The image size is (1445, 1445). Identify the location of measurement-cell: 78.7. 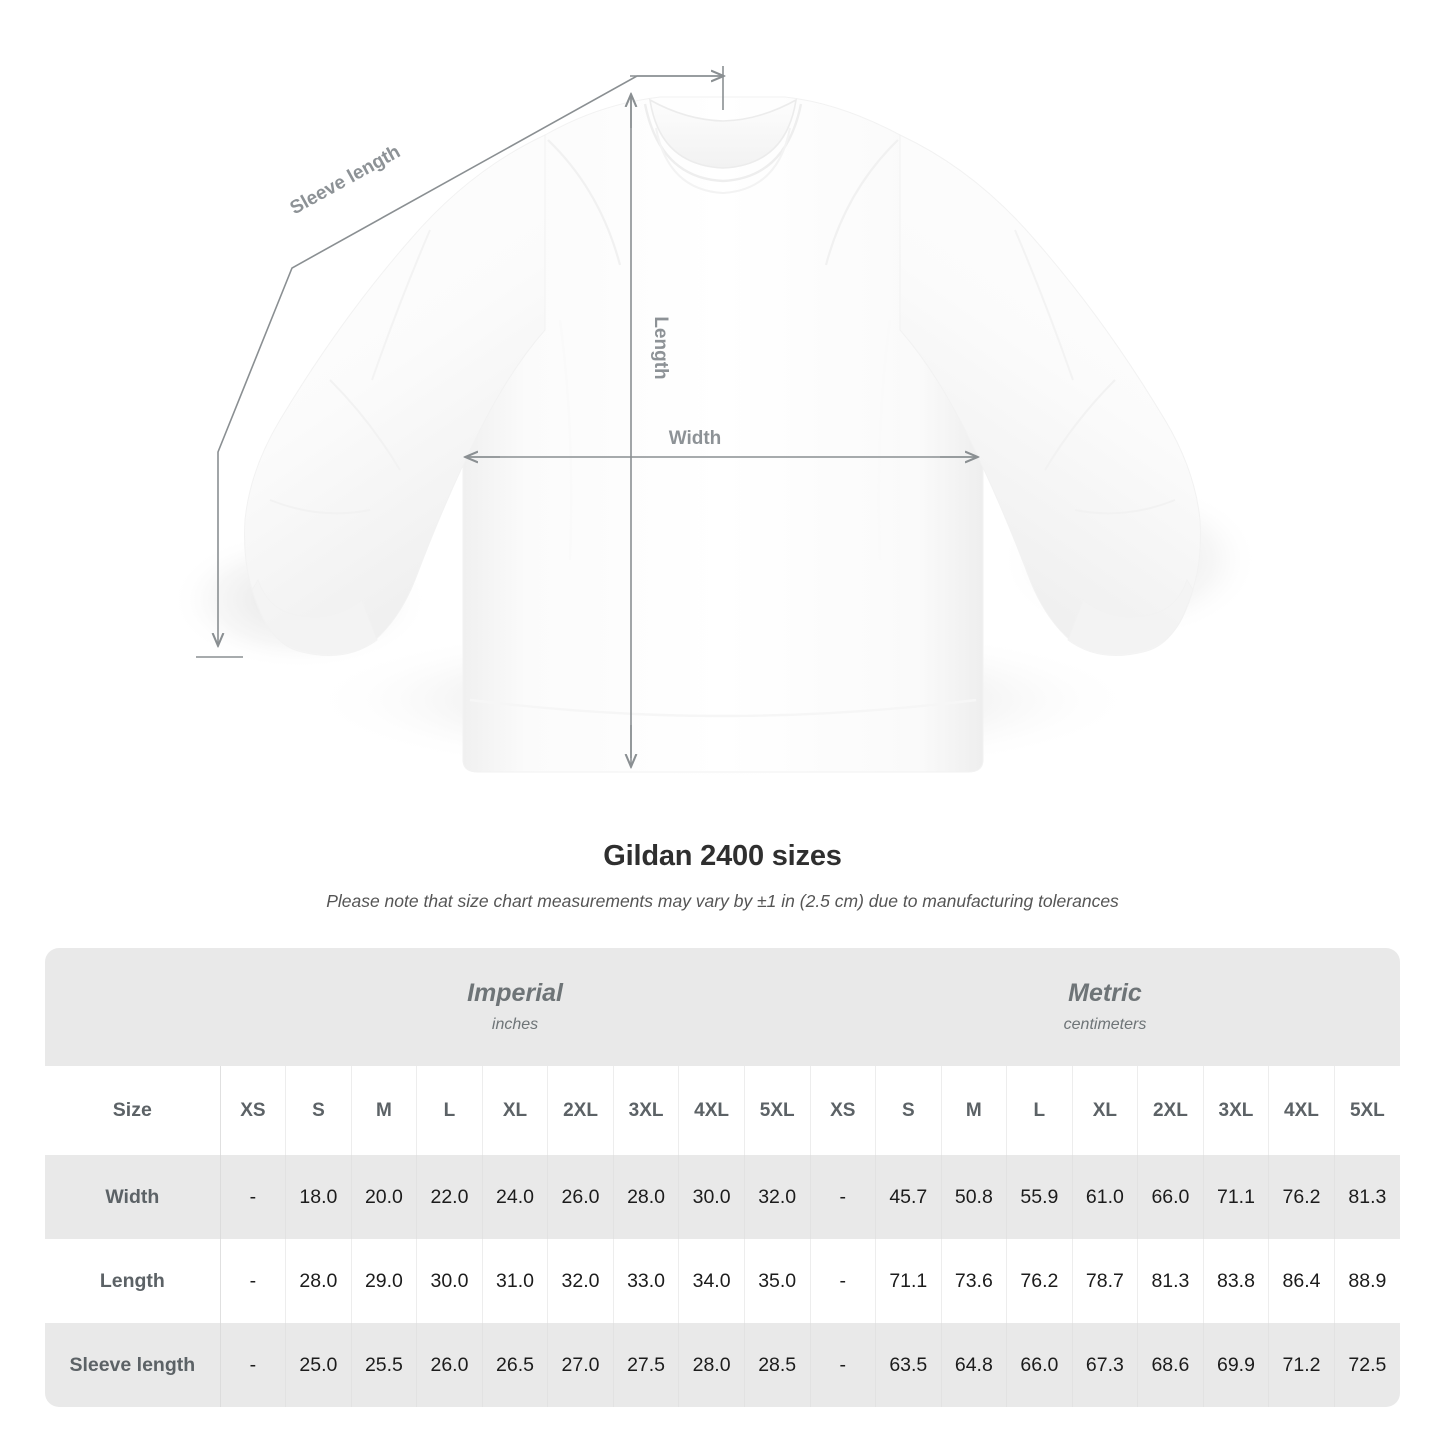
(1105, 1281).